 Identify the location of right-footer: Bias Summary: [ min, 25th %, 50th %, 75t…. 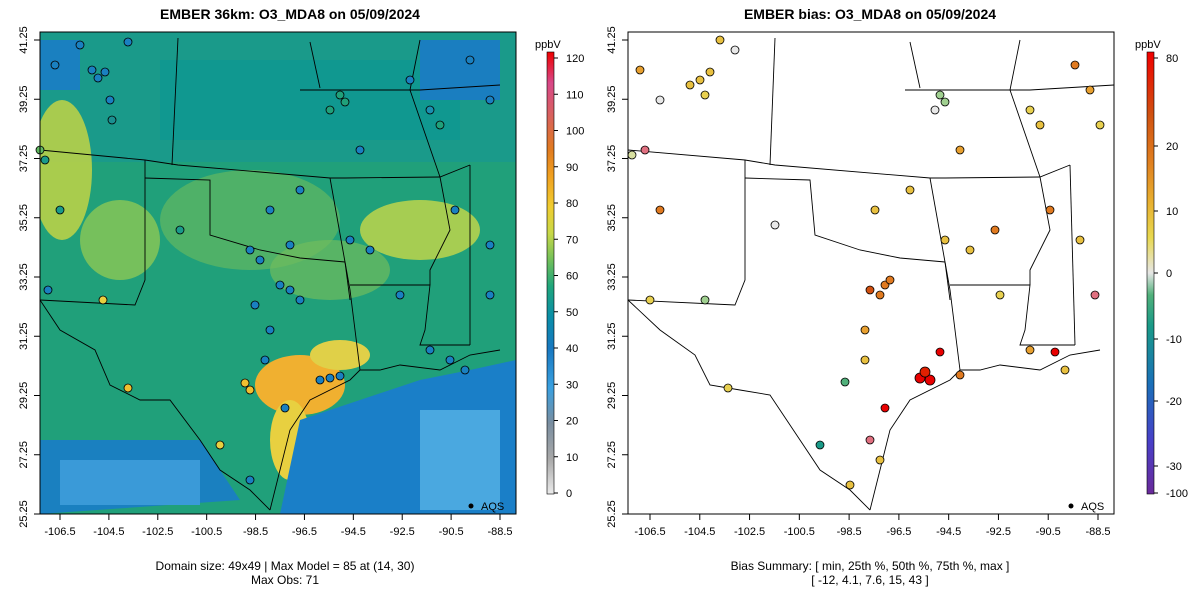
(870, 573).